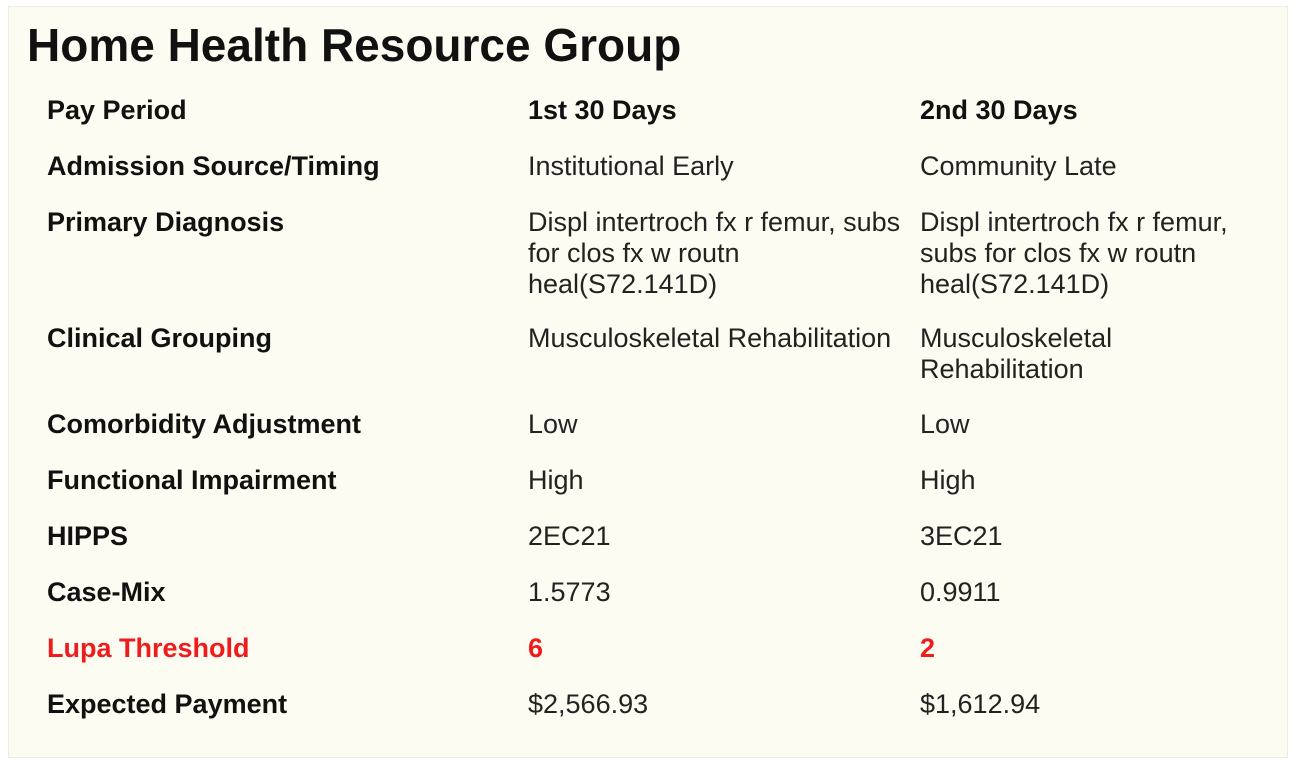  What do you see at coordinates (948, 480) in the screenshot?
I see `row-value-col2: High` at bounding box center [948, 480].